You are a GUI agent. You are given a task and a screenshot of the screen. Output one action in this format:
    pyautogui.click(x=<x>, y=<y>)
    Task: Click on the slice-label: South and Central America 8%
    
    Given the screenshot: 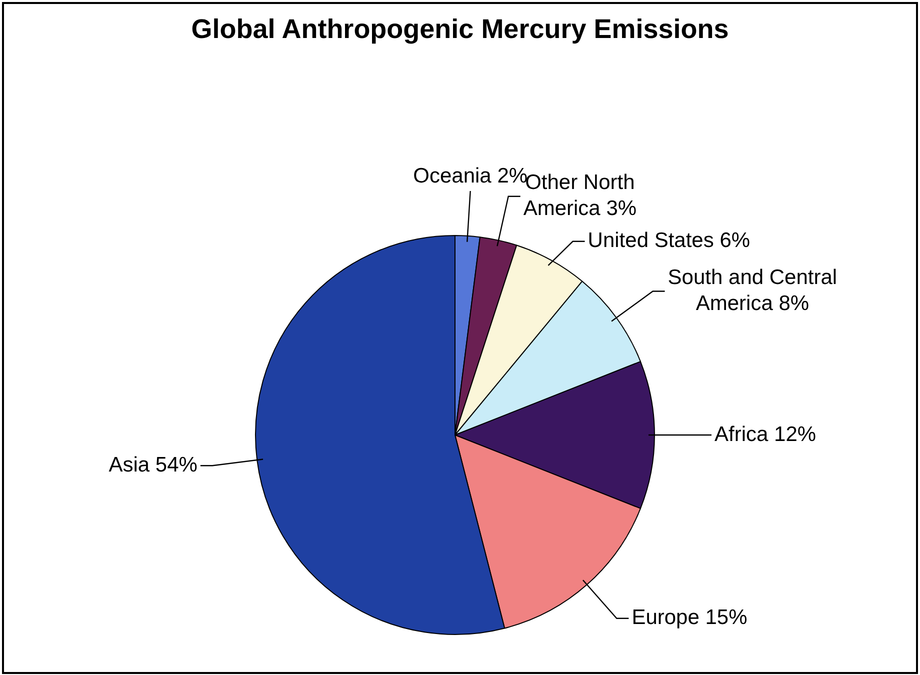 What is the action you would take?
    pyautogui.click(x=753, y=291)
    